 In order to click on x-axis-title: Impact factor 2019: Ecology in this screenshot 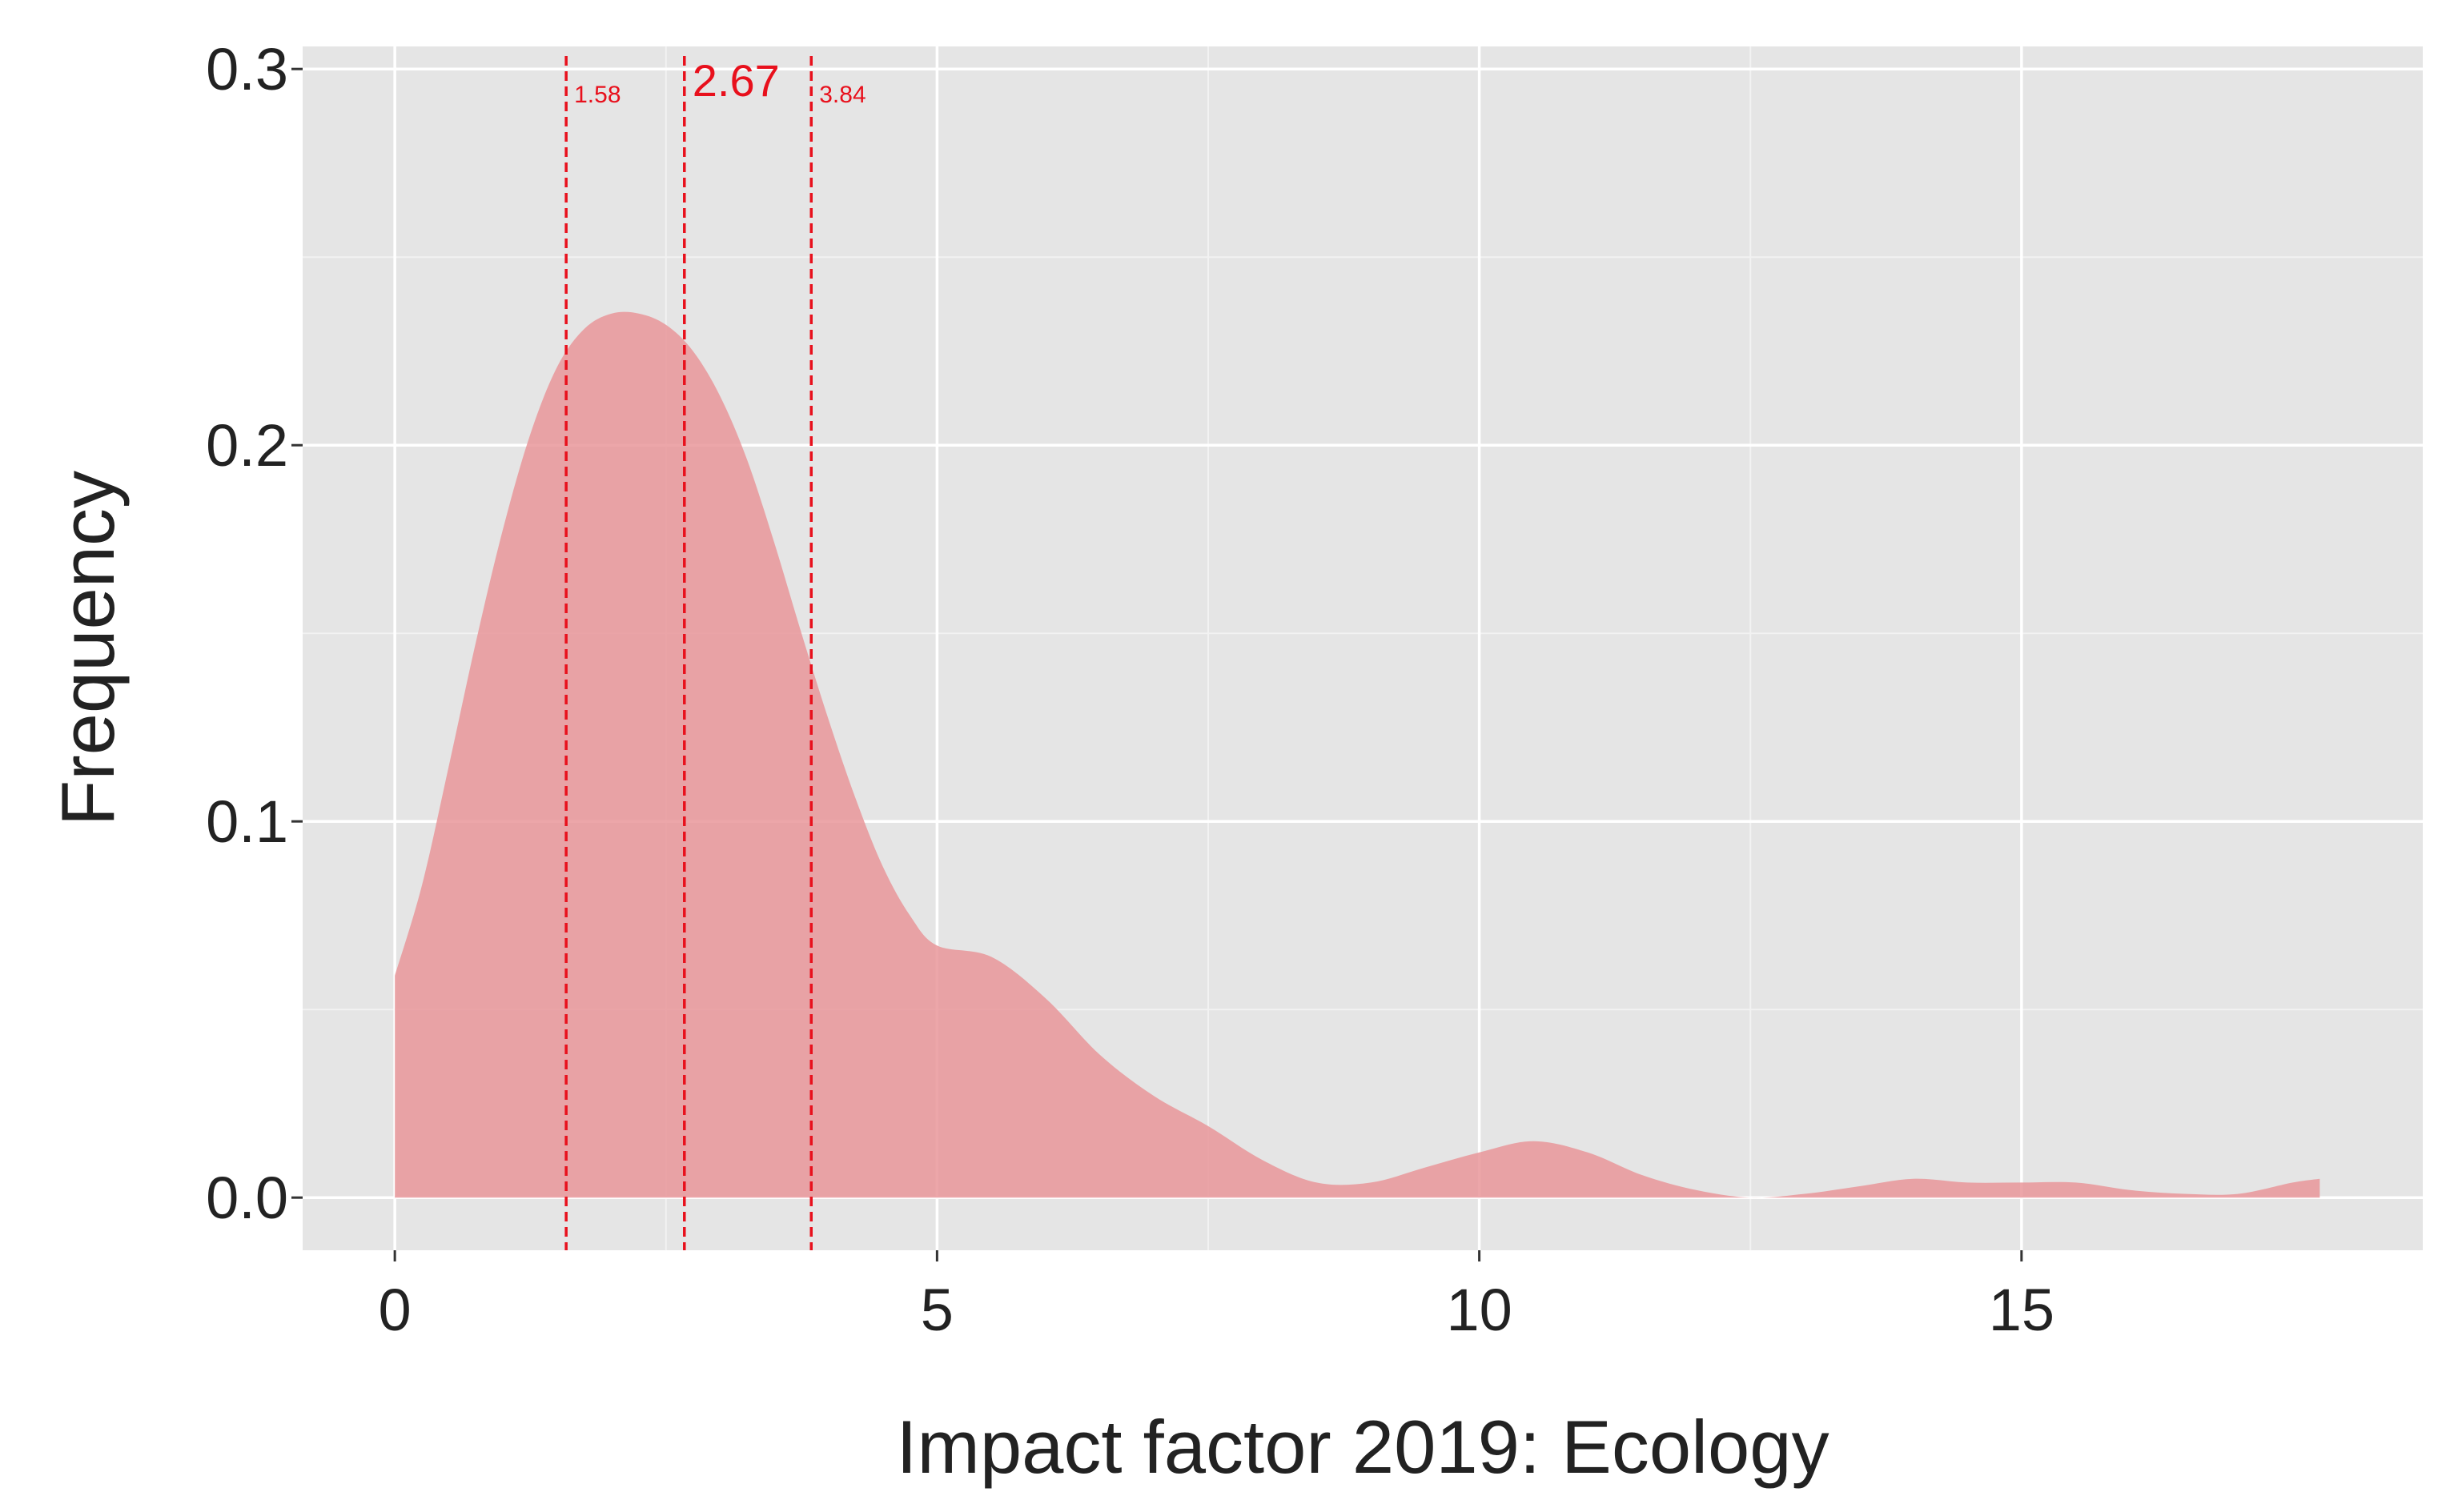, I will do `click(1362, 1447)`.